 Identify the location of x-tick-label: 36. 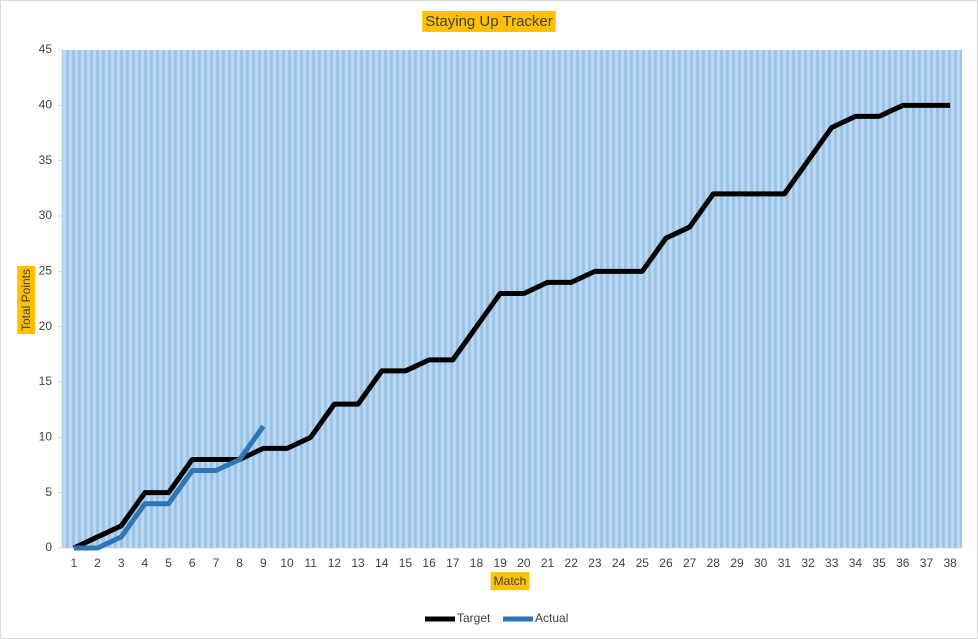
(903, 563).